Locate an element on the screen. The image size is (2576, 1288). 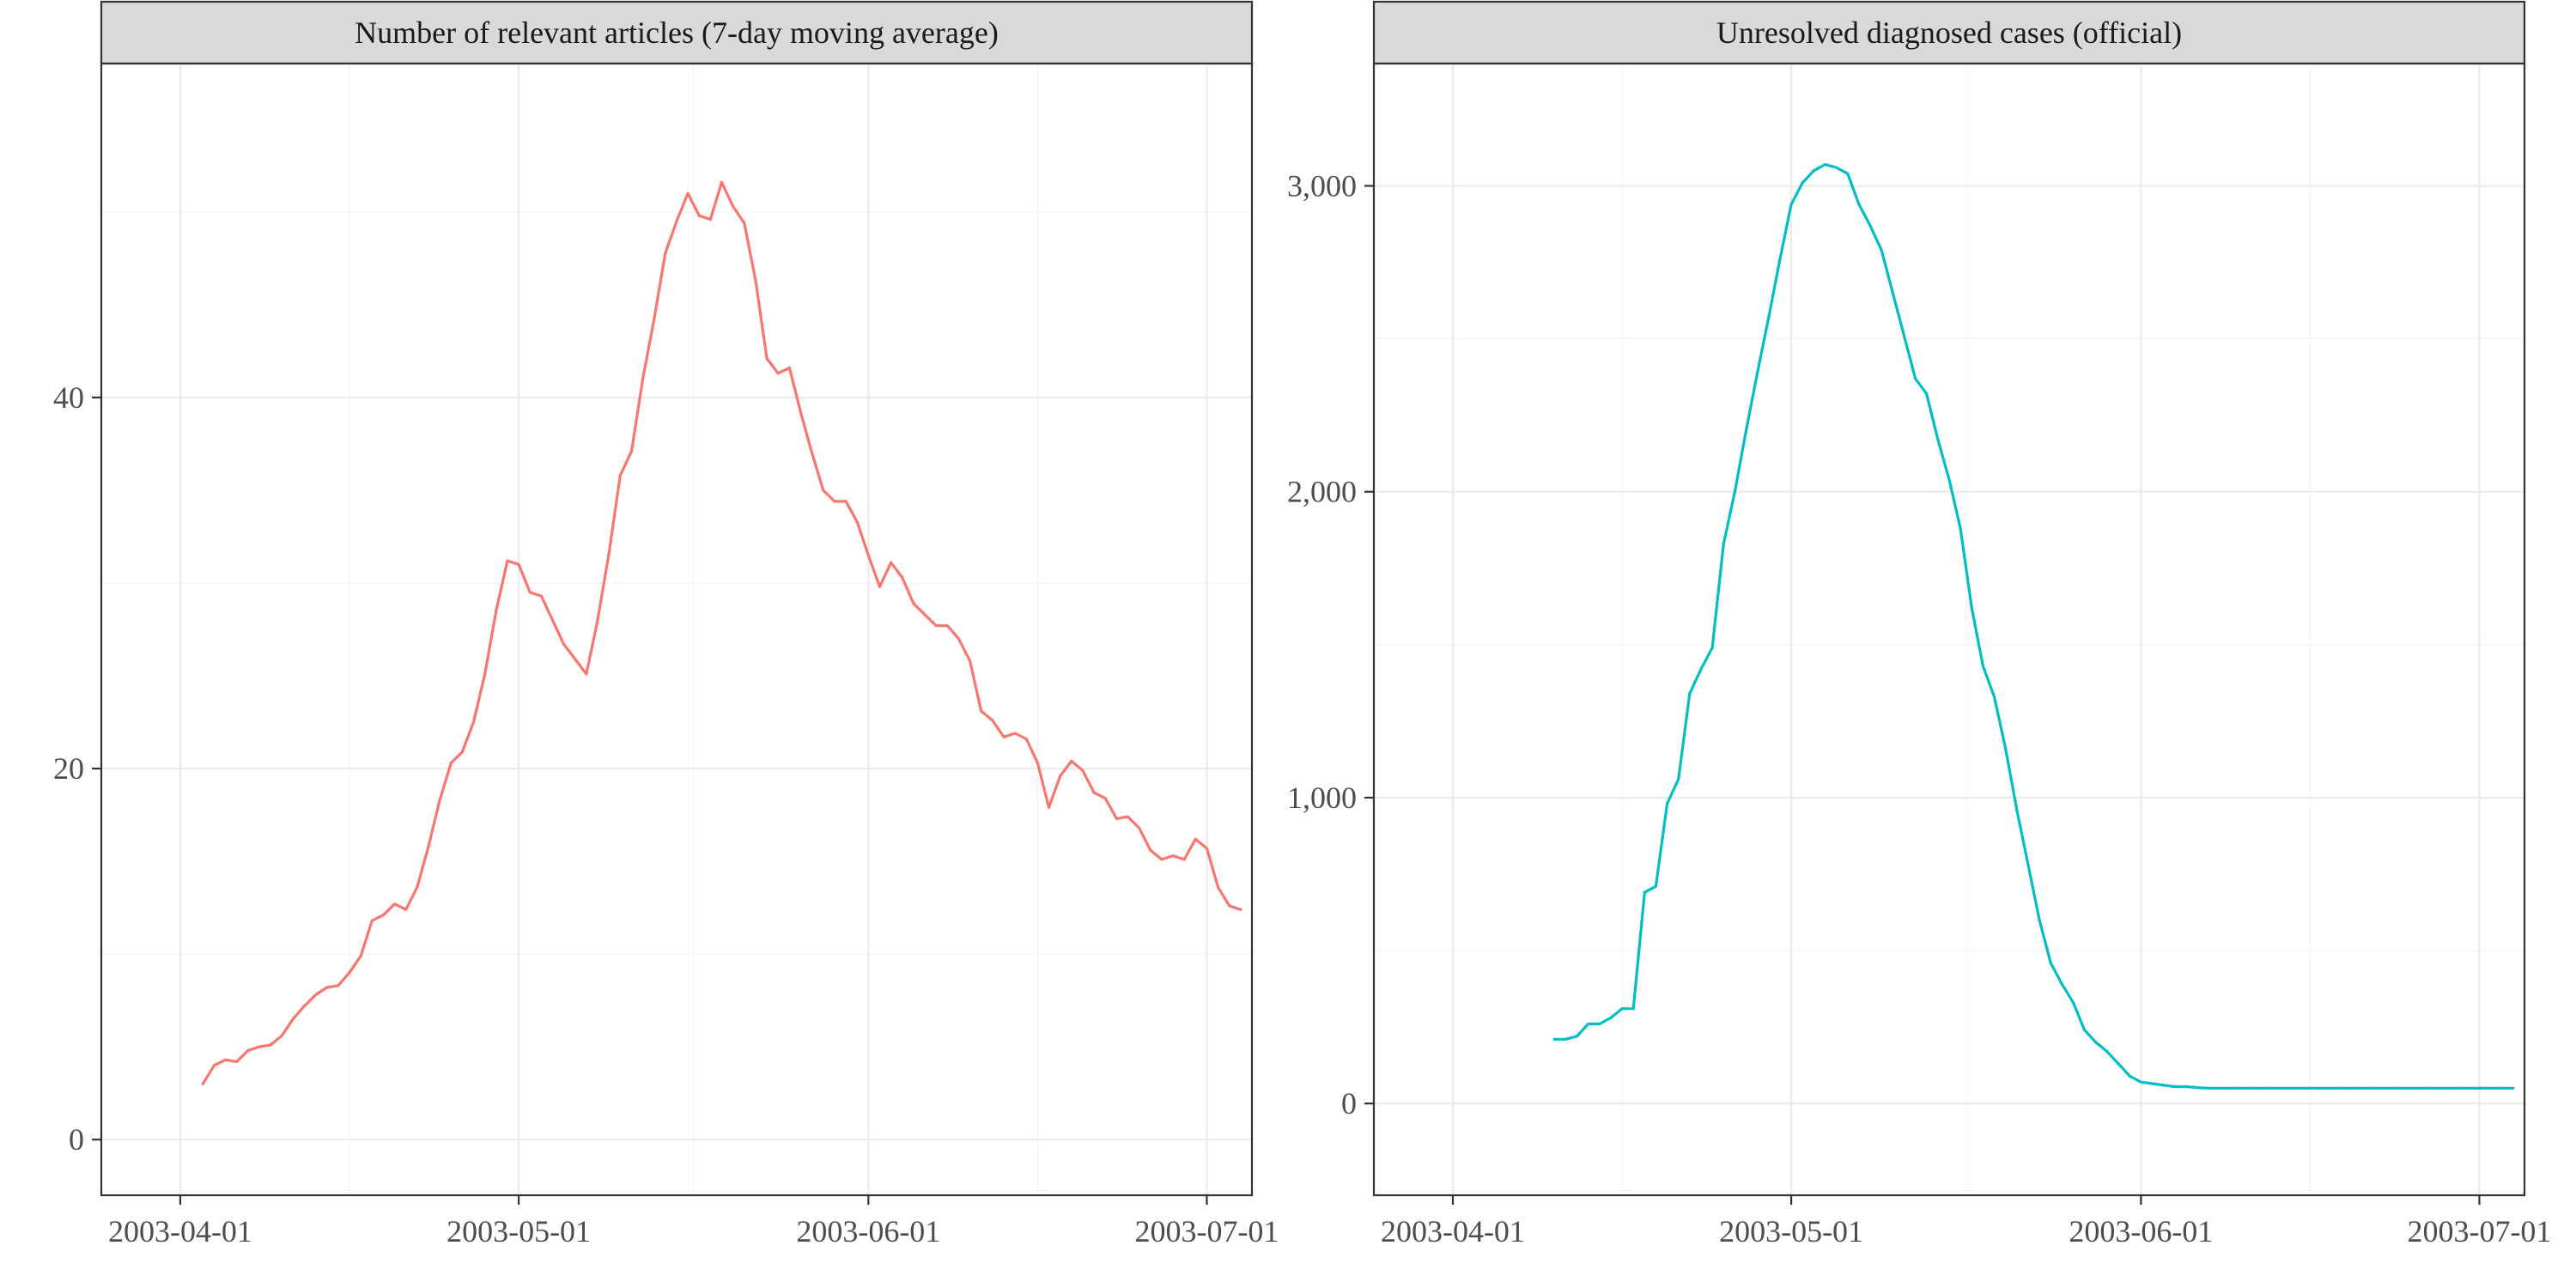
articles-y-tick-label: 20 is located at coordinates (69, 768).